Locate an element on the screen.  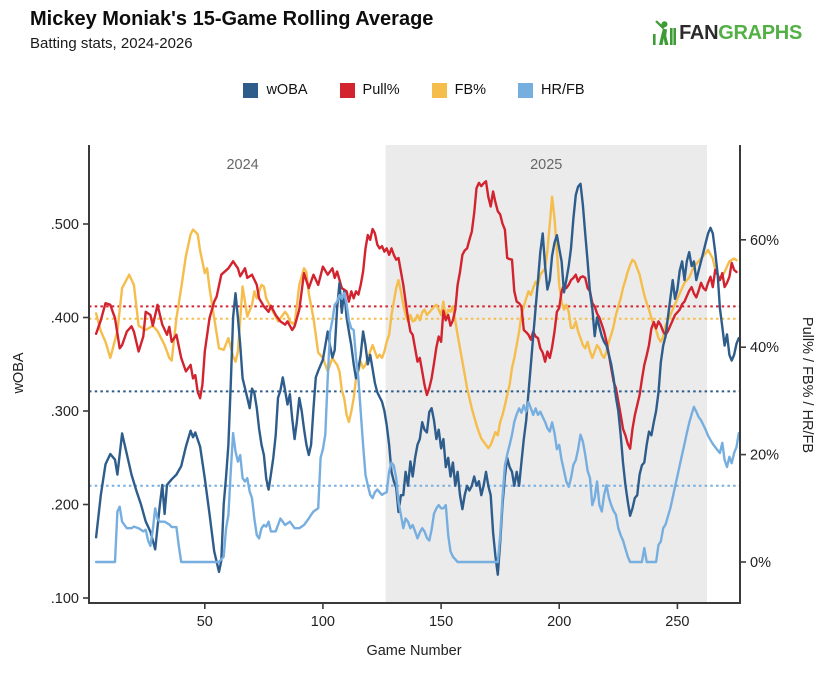
x-tick-label: 200 is located at coordinates (559, 622).